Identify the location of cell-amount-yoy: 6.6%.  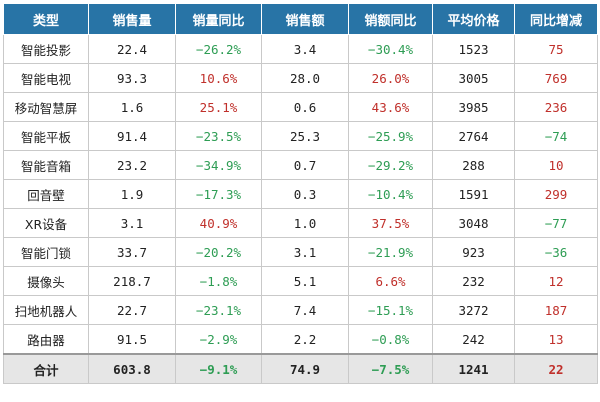
(390, 281).